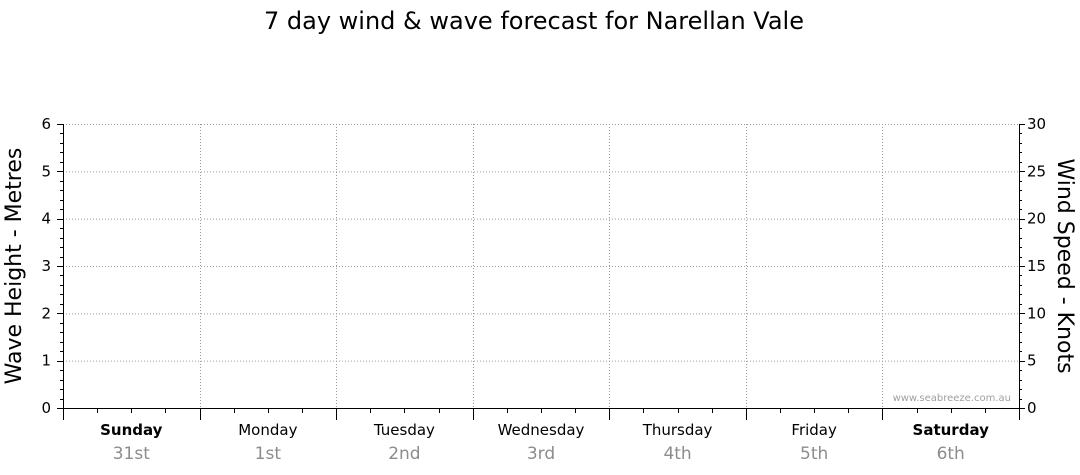 The height and width of the screenshot is (475, 1080). I want to click on y-left-ticks: 0 1 2 3 4 5 6, so click(52, 266).